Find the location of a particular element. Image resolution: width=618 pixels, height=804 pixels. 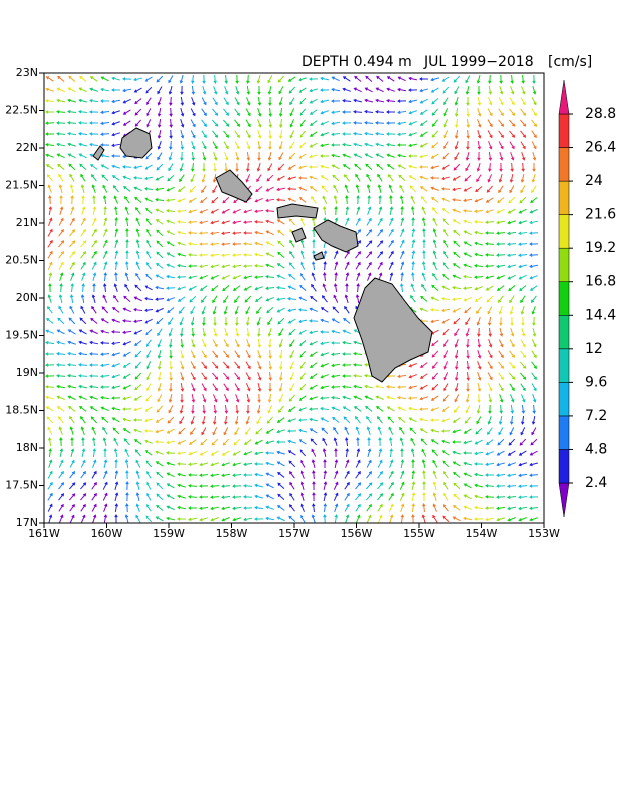

colorbar-label: 2.4 is located at coordinates (596, 483).